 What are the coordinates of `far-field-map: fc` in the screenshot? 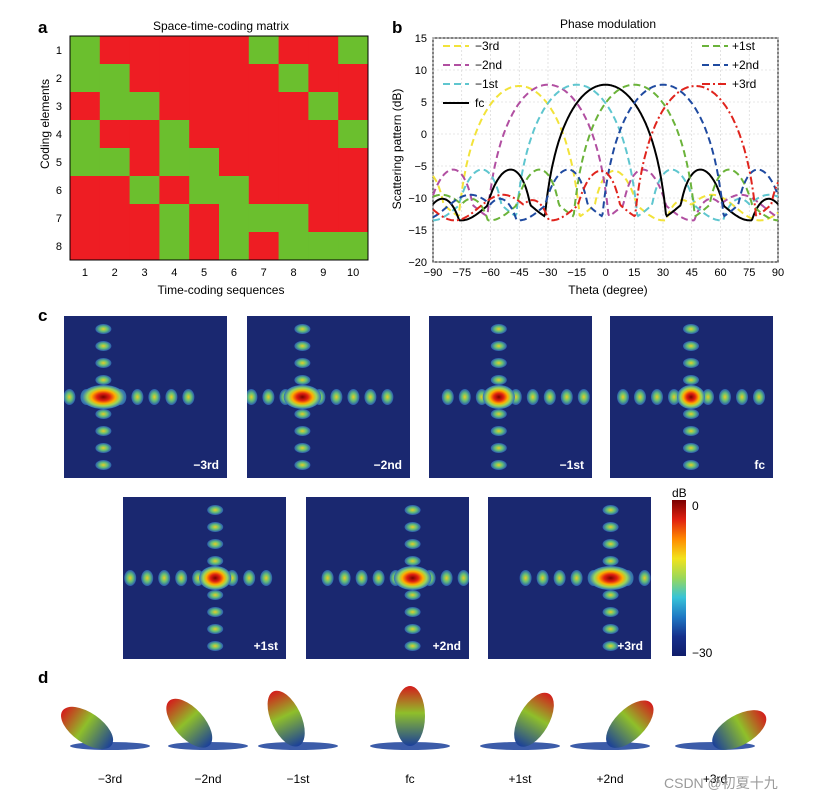 It's located at (691, 397).